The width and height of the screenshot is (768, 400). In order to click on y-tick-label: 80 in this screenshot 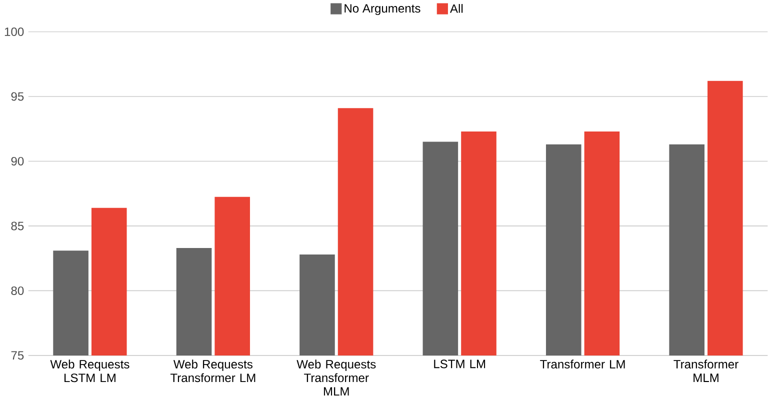, I will do `click(17, 291)`.